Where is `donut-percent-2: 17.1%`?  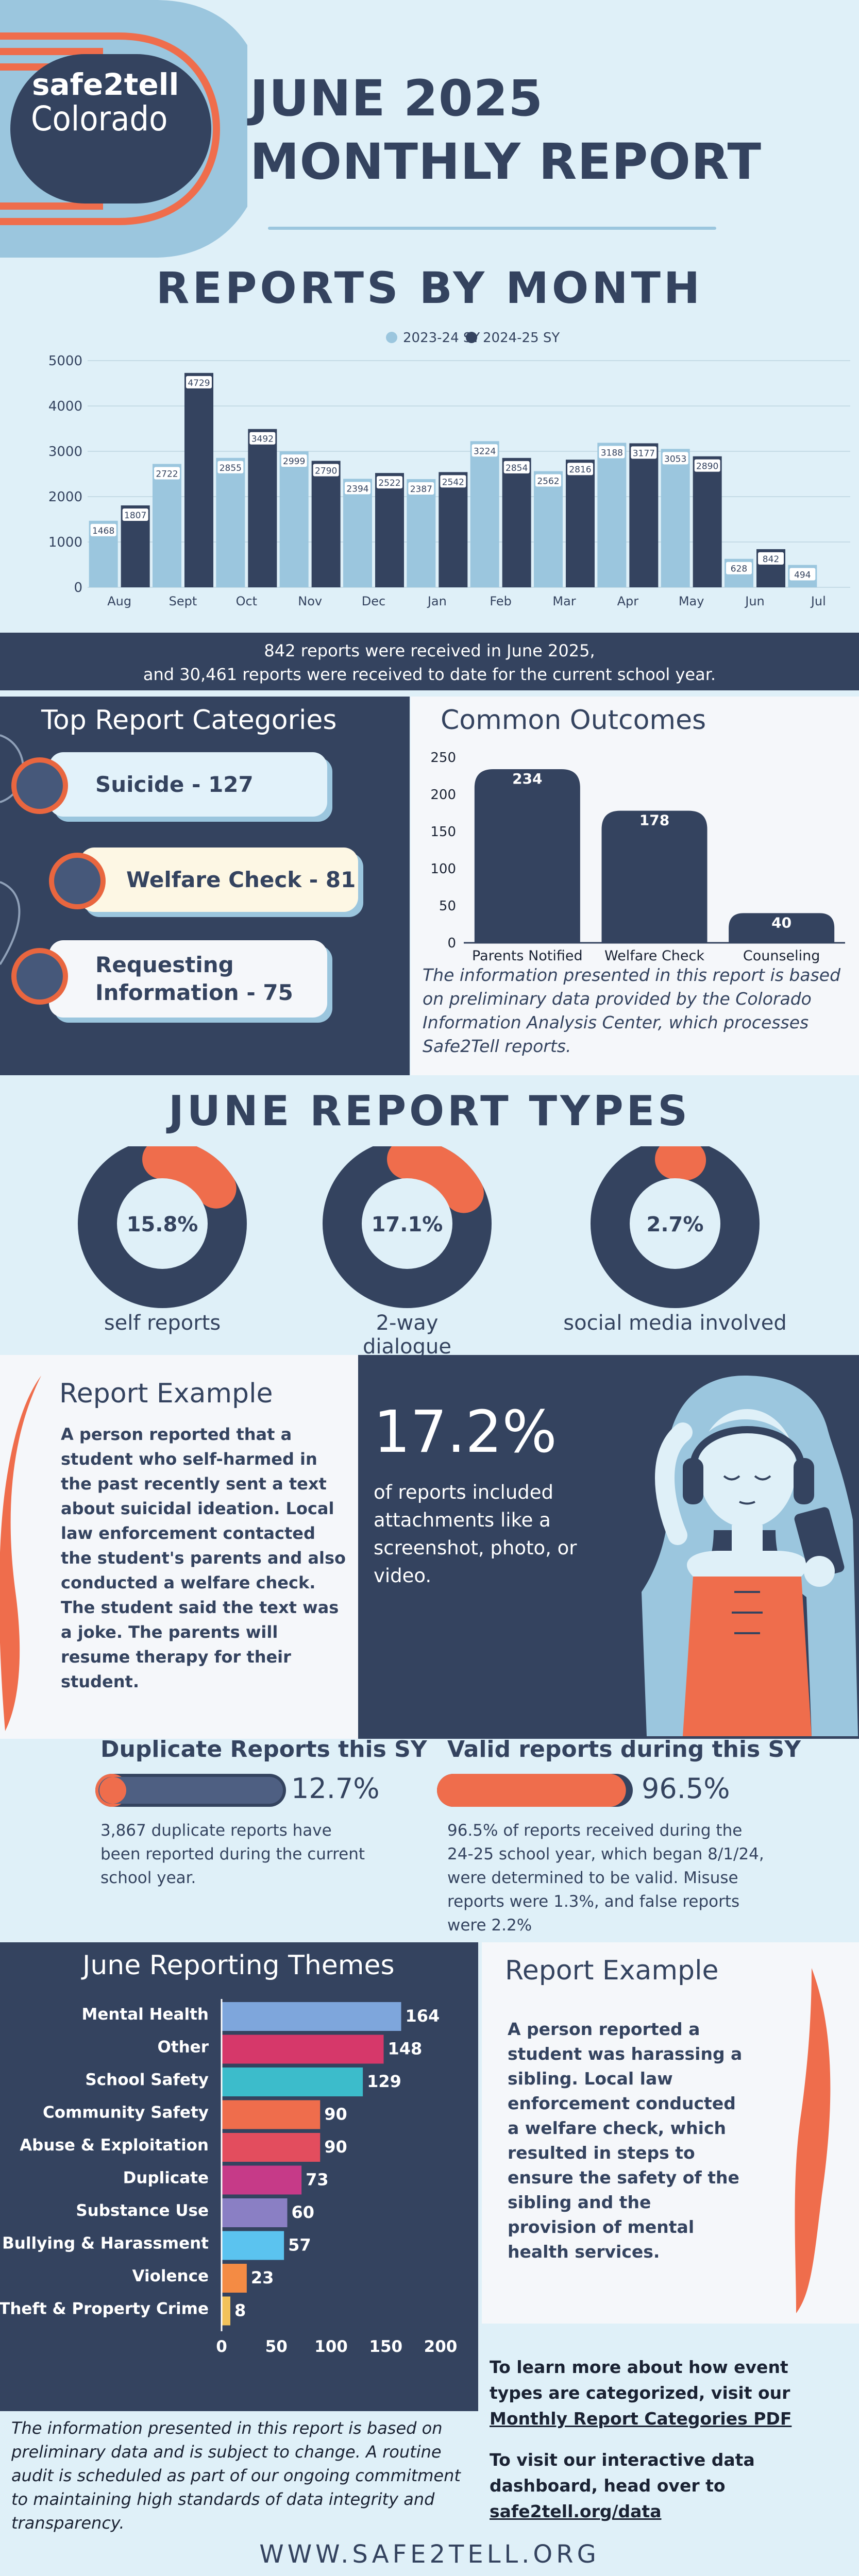
donut-percent-2: 17.1% is located at coordinates (407, 1224).